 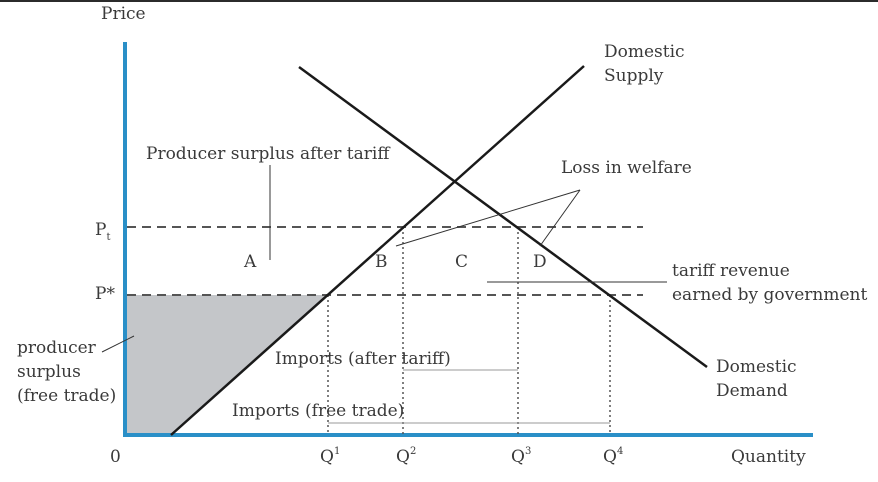 What do you see at coordinates (634, 76) in the screenshot?
I see `supply-label-line2: Supply` at bounding box center [634, 76].